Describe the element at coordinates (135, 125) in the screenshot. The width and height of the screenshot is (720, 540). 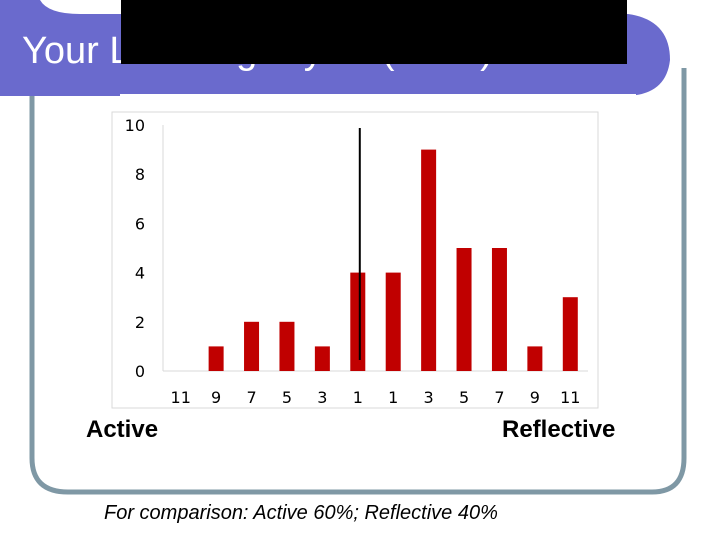
I see `y-tick-label: 10` at that location.